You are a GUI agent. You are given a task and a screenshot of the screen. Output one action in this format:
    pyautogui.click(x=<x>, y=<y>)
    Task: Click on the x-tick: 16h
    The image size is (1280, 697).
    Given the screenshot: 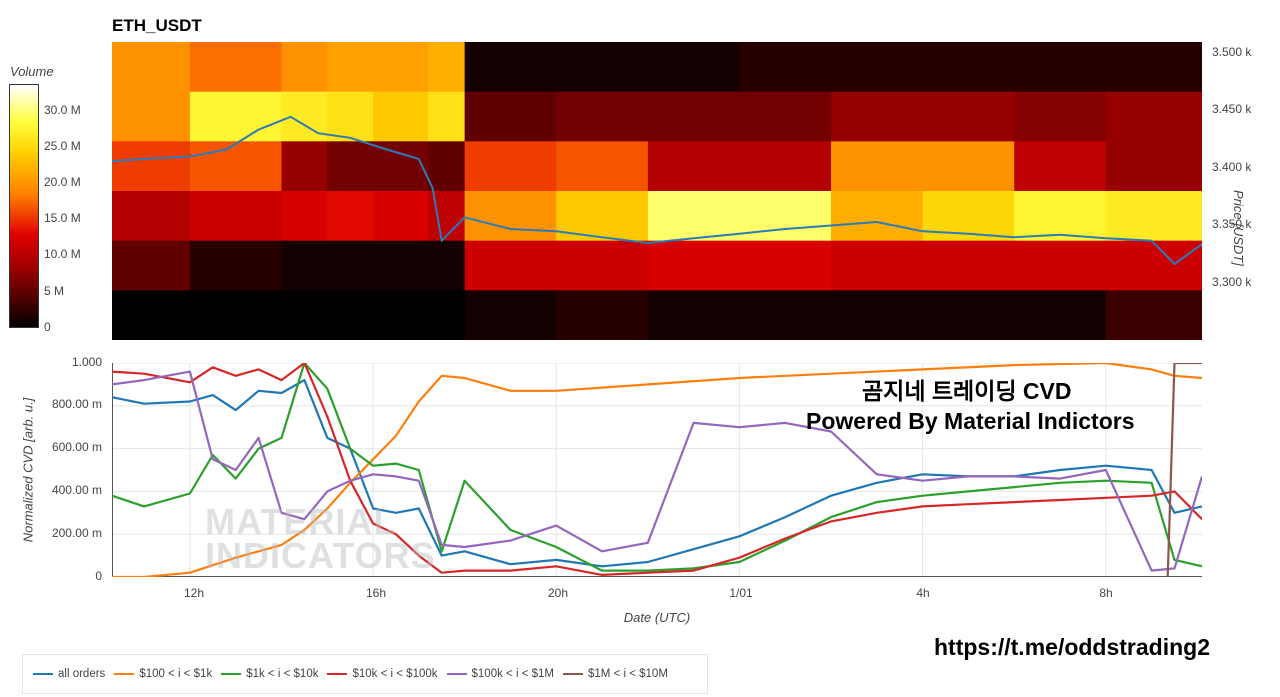 What is the action you would take?
    pyautogui.click(x=376, y=593)
    